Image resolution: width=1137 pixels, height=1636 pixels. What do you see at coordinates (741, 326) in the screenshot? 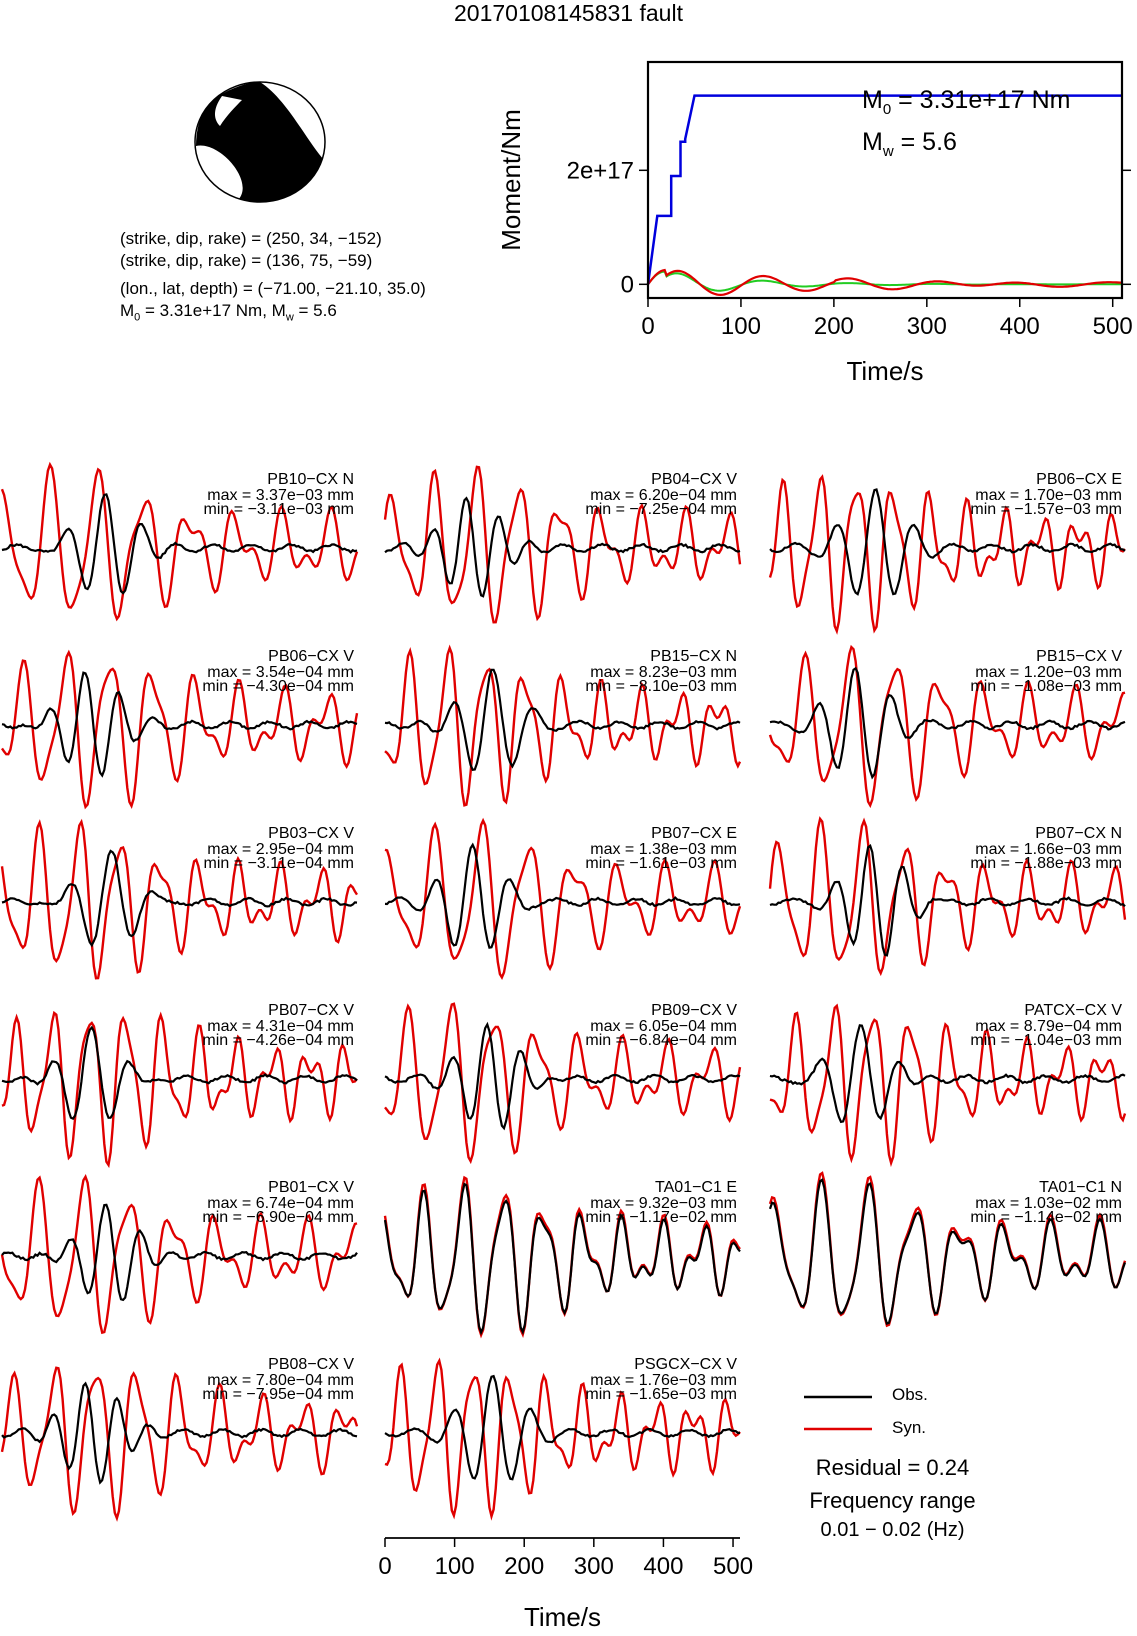
I see `moment-x-tick-label: 100` at bounding box center [741, 326].